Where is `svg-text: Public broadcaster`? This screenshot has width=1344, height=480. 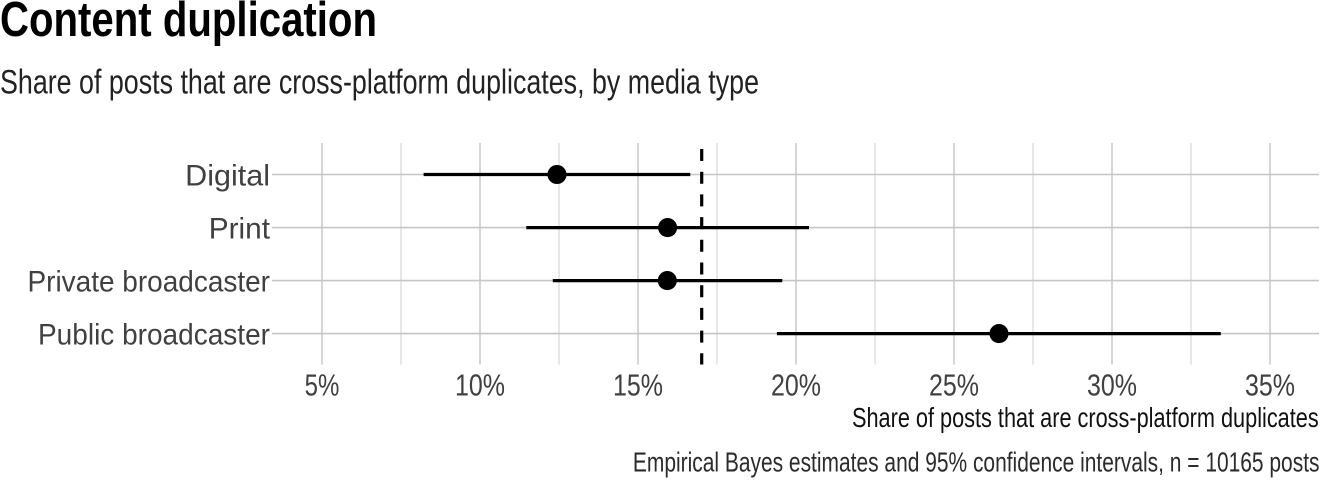 svg-text: Public broadcaster is located at coordinates (154, 335).